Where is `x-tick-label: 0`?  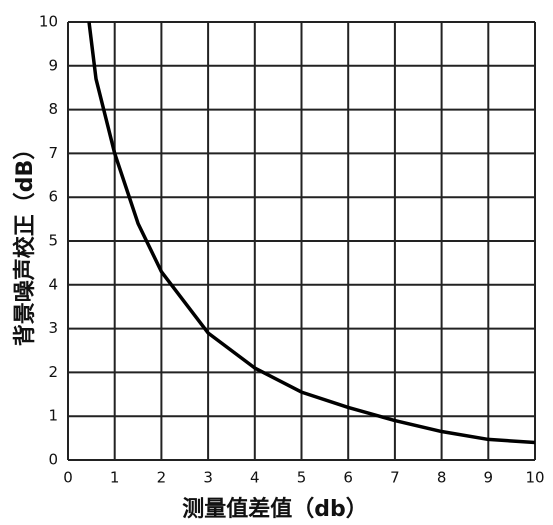 x-tick-label: 0 is located at coordinates (68, 478).